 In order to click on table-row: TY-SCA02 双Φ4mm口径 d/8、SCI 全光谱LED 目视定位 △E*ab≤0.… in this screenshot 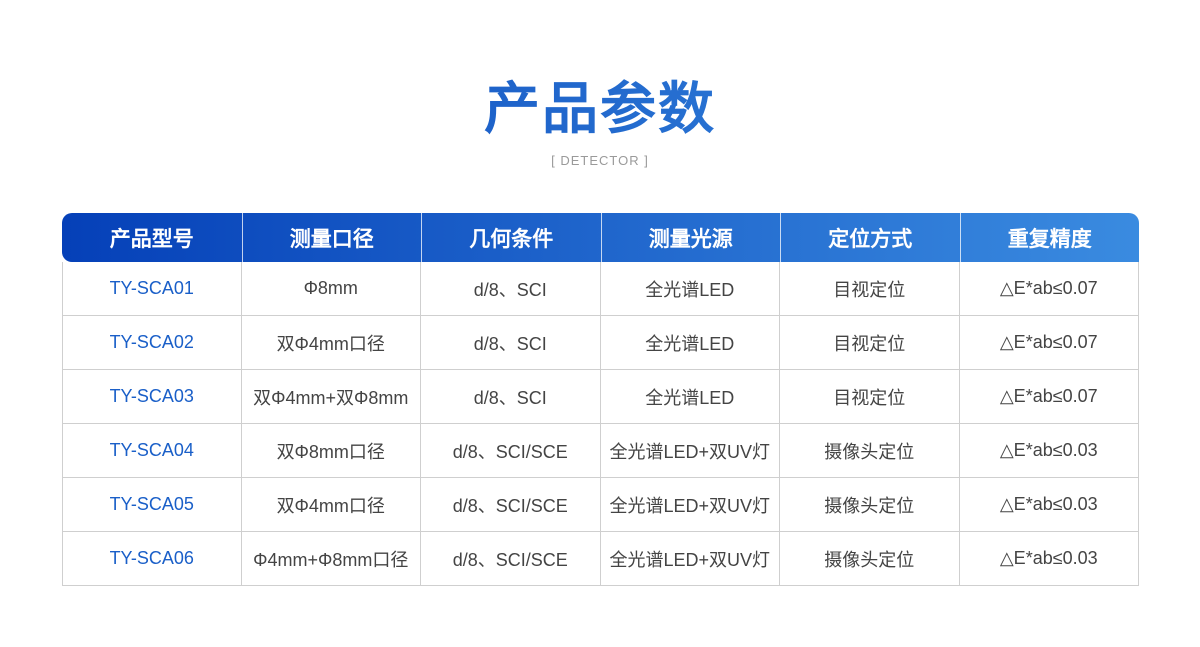, I will do `click(600, 343)`.